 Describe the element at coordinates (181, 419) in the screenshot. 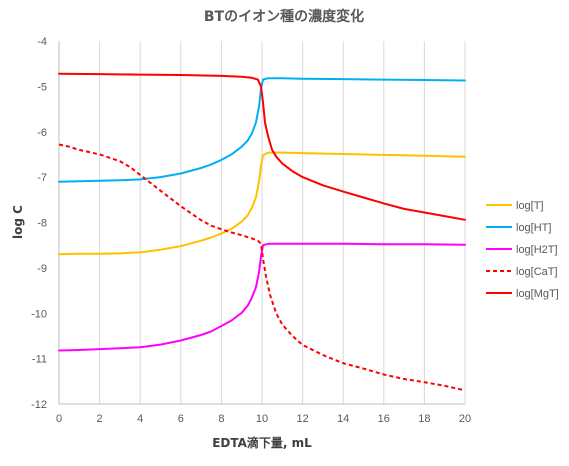

I see `x-tick-label: 6` at that location.